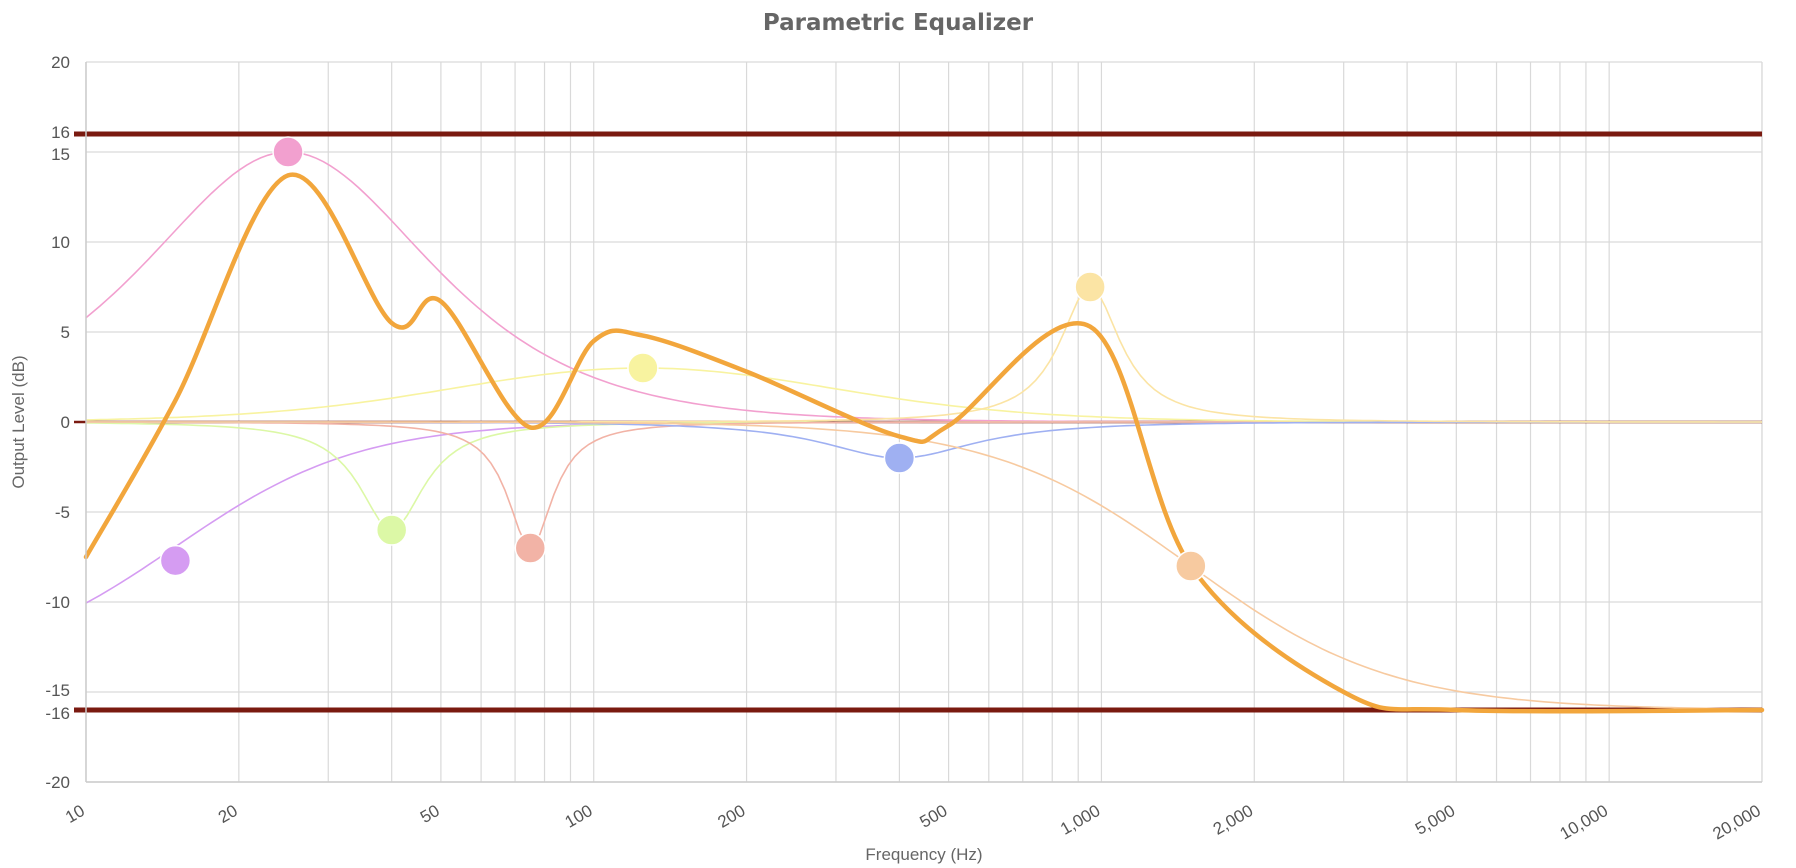 The height and width of the screenshot is (868, 1796). I want to click on y-tick-label: 20, so click(60, 62).